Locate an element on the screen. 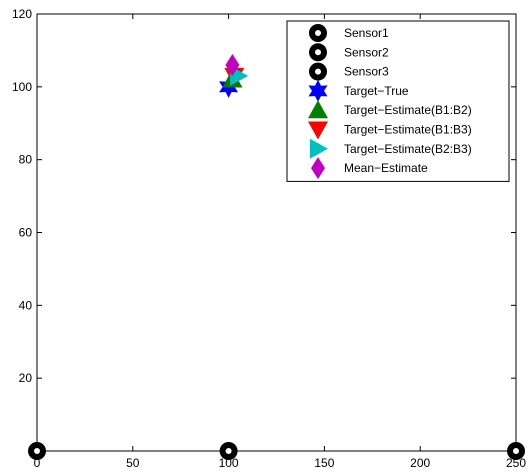 The height and width of the screenshot is (475, 528). legend-label: Target−Estimate(B2:B3) is located at coordinates (408, 149).